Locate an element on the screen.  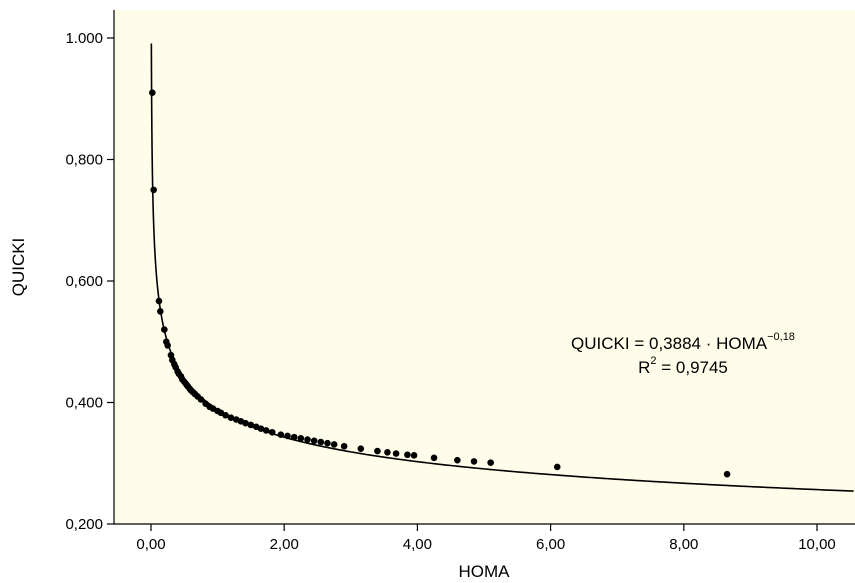
y-tick-label: 0,200 is located at coordinates (84, 524).